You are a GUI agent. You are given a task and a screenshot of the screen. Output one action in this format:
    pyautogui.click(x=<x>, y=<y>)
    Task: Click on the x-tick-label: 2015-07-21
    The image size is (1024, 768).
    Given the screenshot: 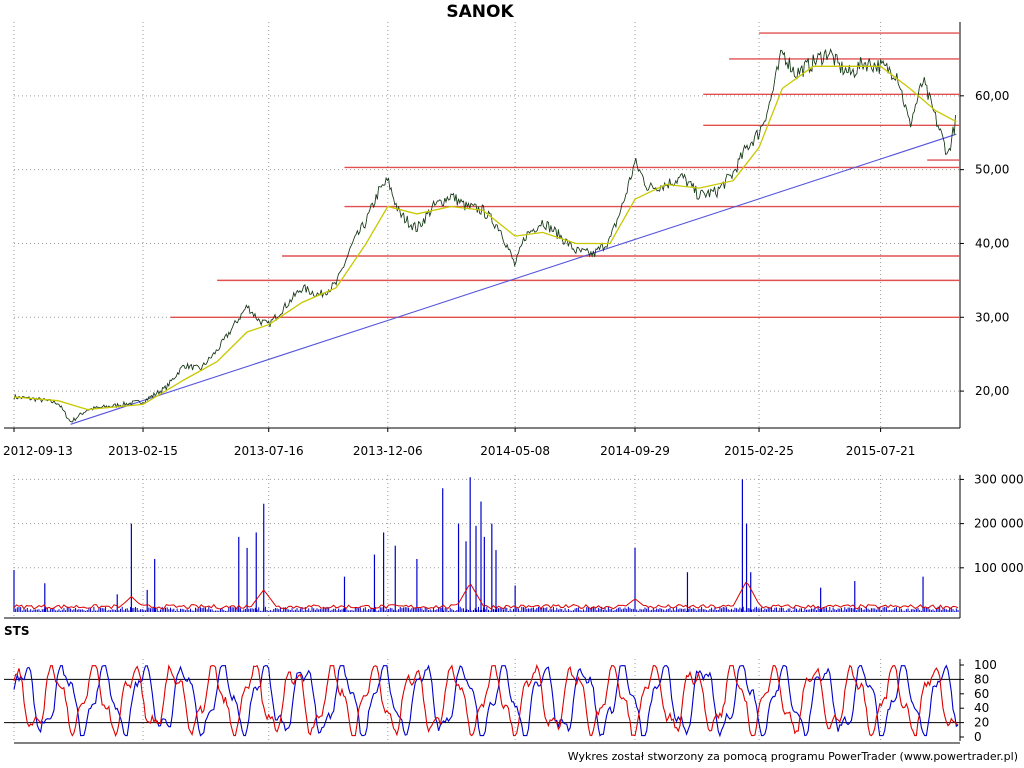 What is the action you would take?
    pyautogui.click(x=881, y=451)
    